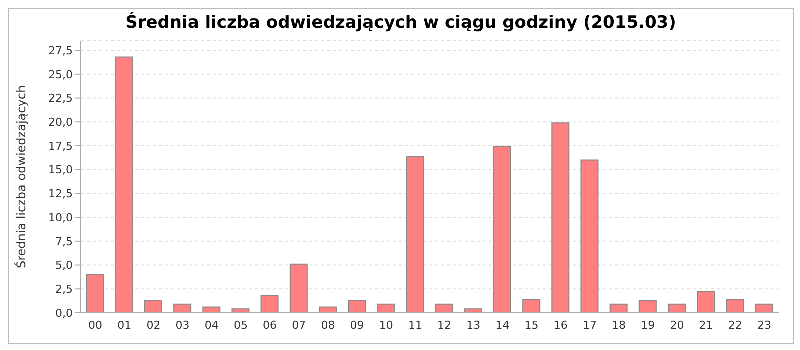  Describe the element at coordinates (445, 325) in the screenshot. I see `x-tick-label: 12` at that location.